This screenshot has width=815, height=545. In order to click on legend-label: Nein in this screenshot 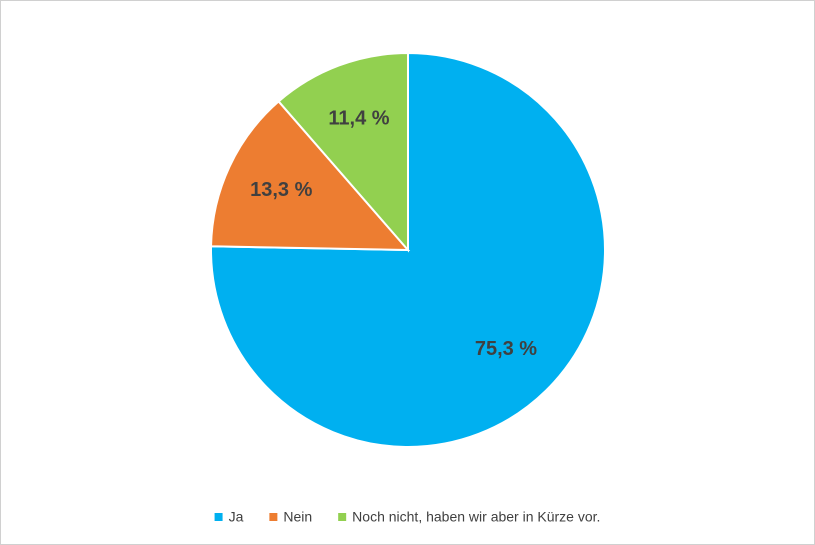, I will do `click(297, 517)`.